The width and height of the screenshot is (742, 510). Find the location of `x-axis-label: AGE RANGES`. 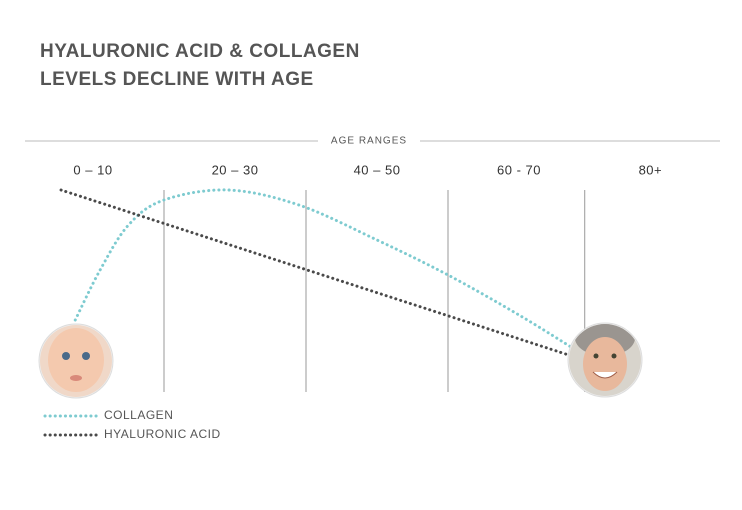

x-axis-label: AGE RANGES is located at coordinates (369, 141).